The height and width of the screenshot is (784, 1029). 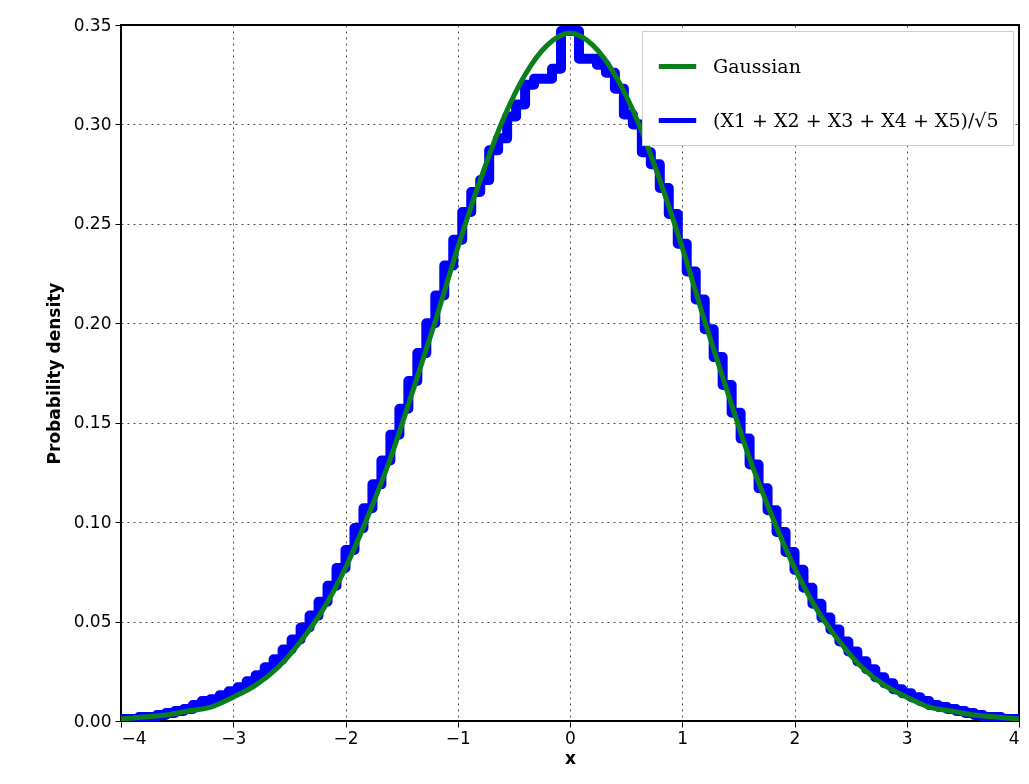 What do you see at coordinates (92, 521) in the screenshot?
I see `y-tick-label: 0.10` at bounding box center [92, 521].